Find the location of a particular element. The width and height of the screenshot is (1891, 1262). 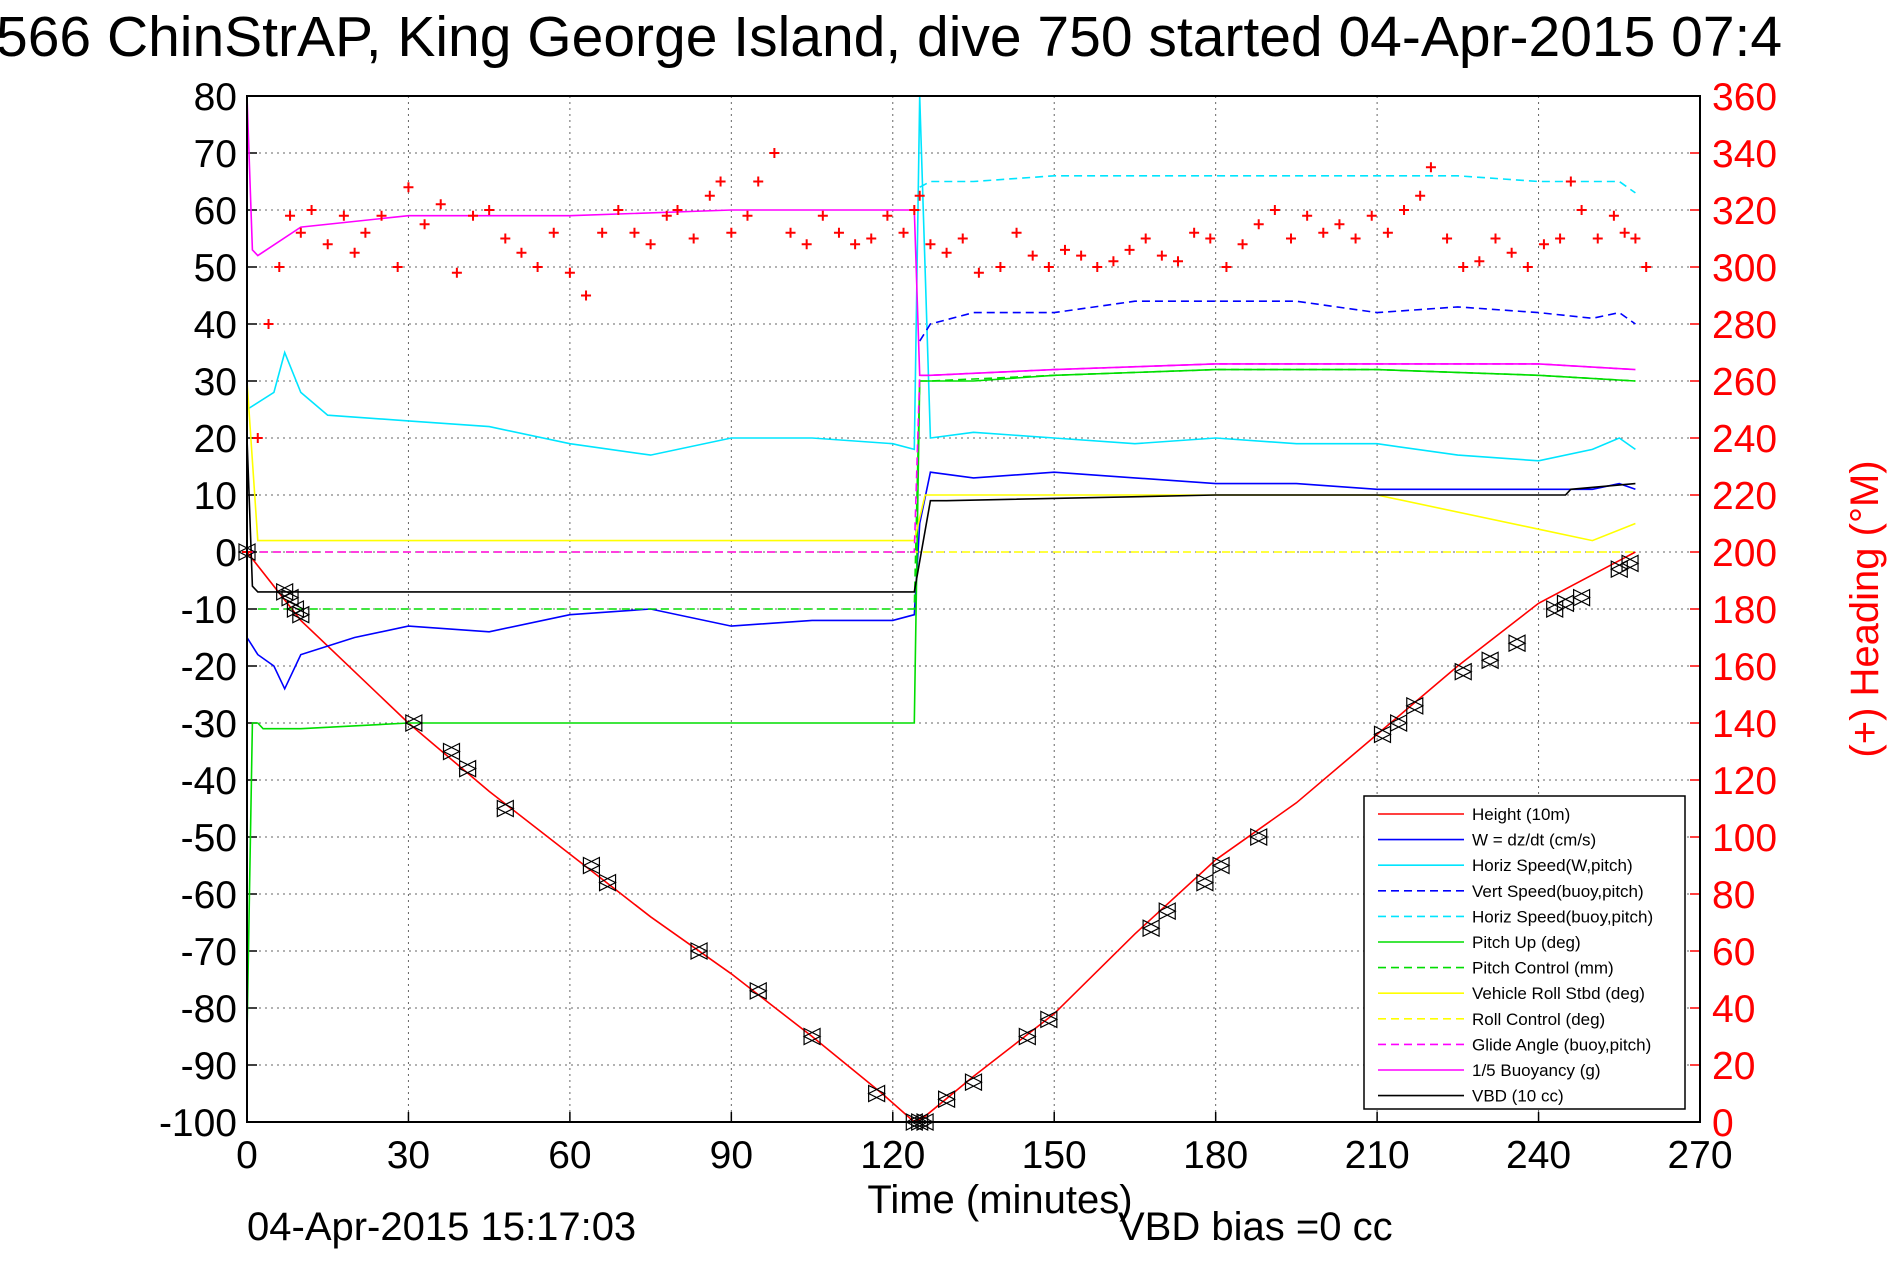

y-tick-label: -20 is located at coordinates (209, 667).